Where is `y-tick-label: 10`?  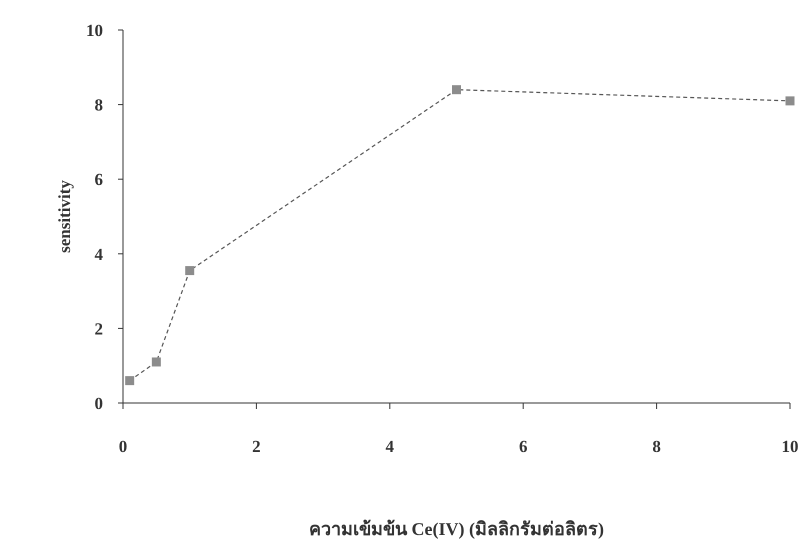
y-tick-label: 10 is located at coordinates (94, 30).